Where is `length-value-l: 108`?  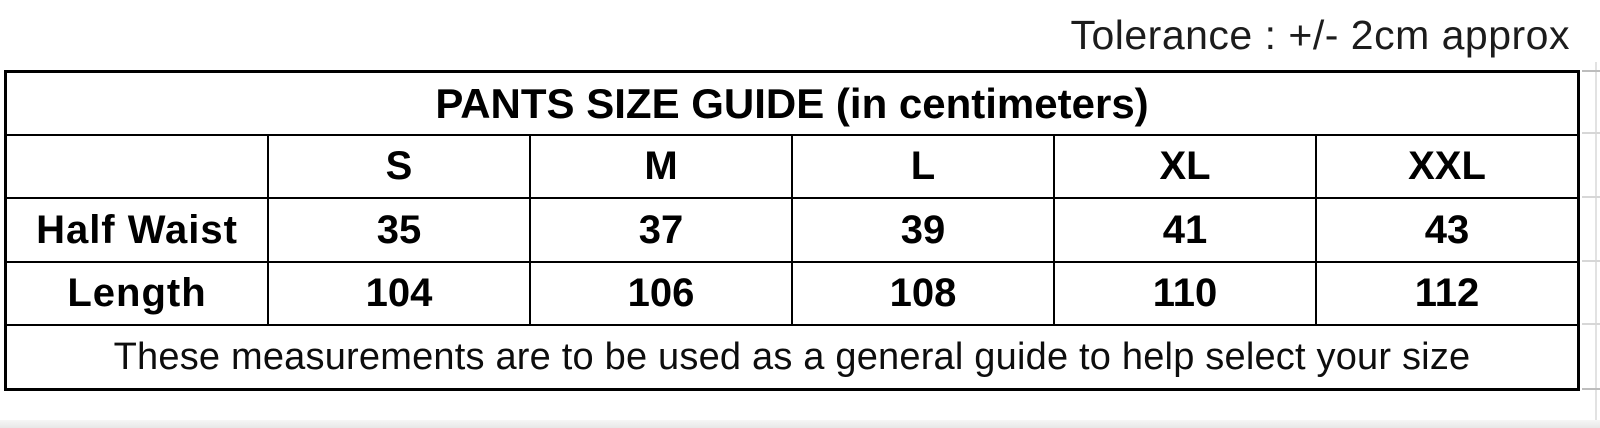 length-value-l: 108 is located at coordinates (922, 293).